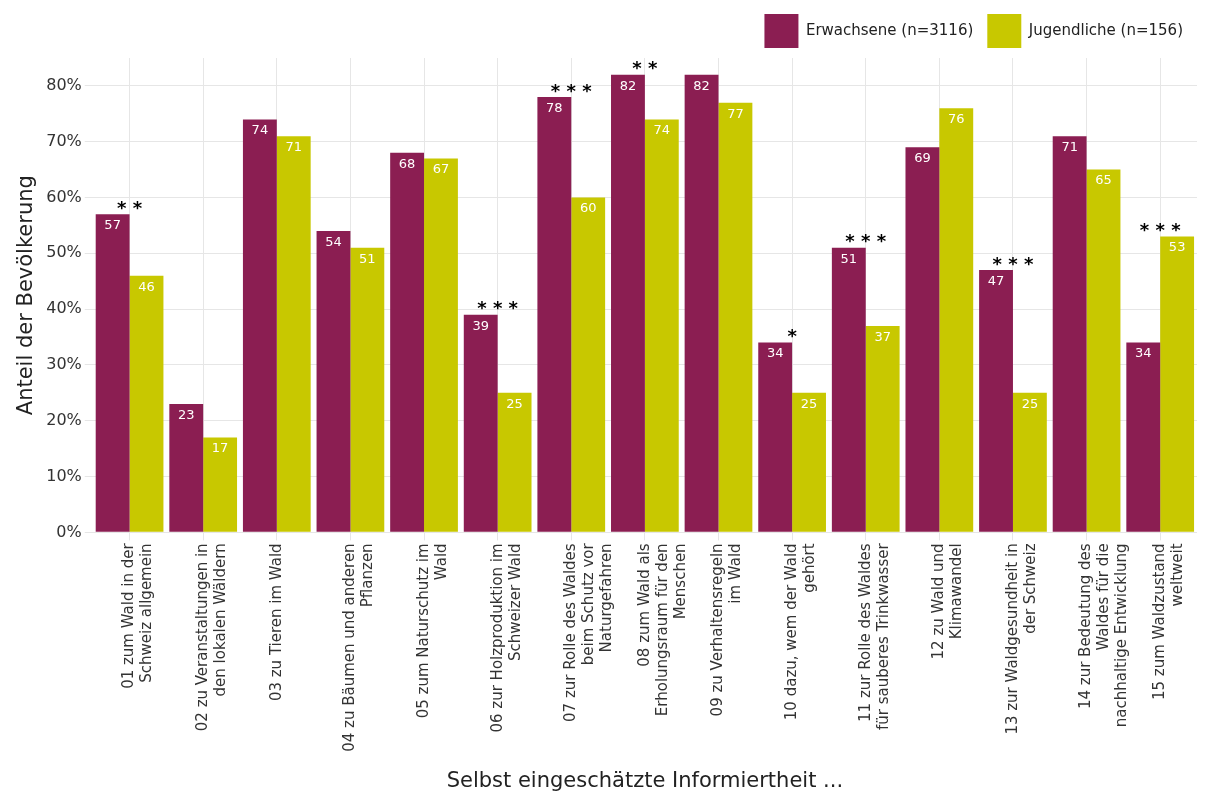  I want to click on data-label: 54, so click(333, 241).